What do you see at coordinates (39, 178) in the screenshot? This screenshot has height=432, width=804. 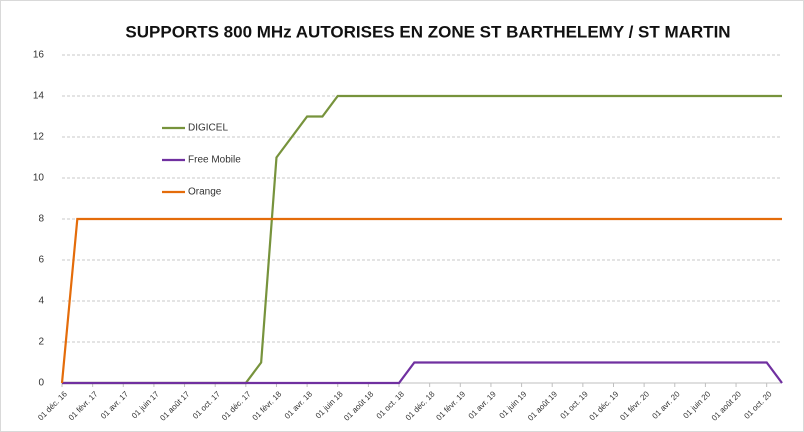 I see `y-tick-label: 10` at bounding box center [39, 178].